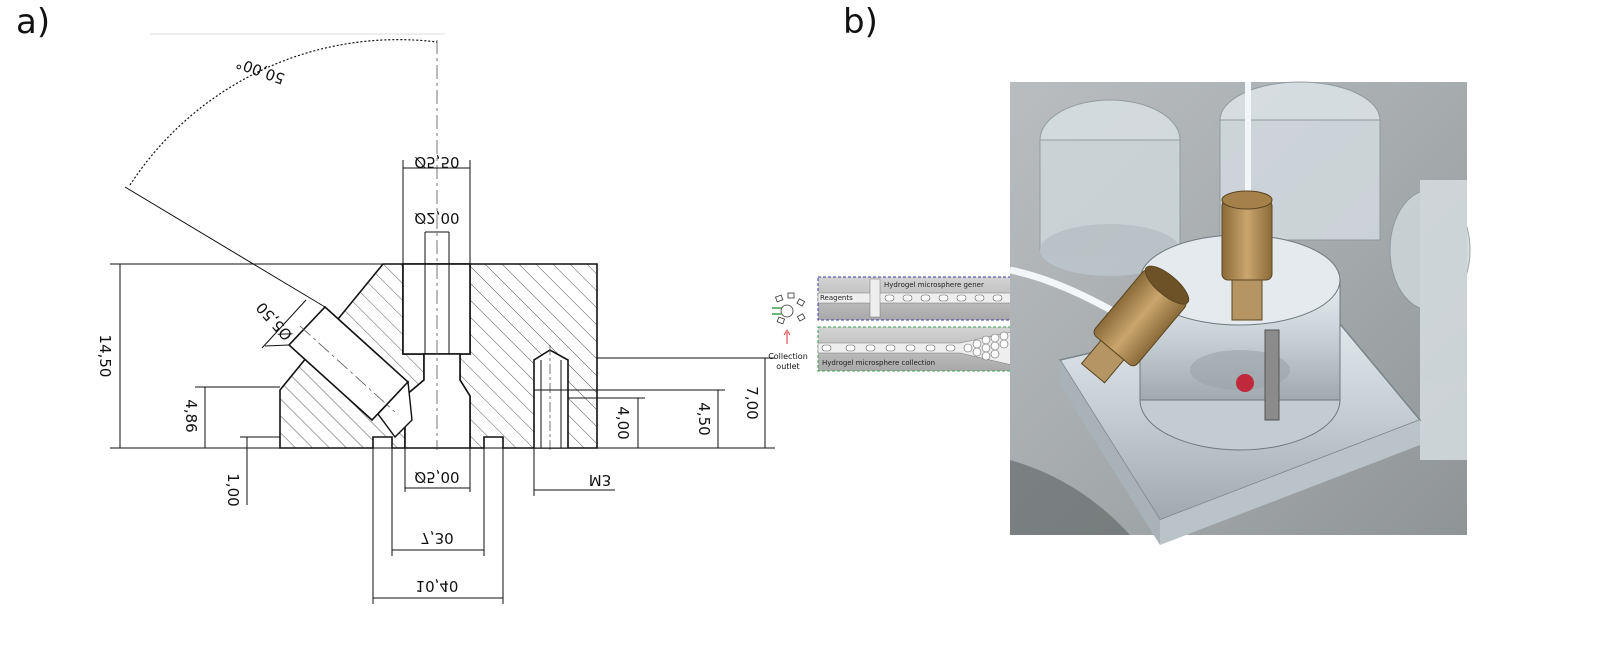 The width and height of the screenshot is (1599, 667). Describe the element at coordinates (274, 322) in the screenshot. I see `dim-angled-bore: Ø5,50` at that location.